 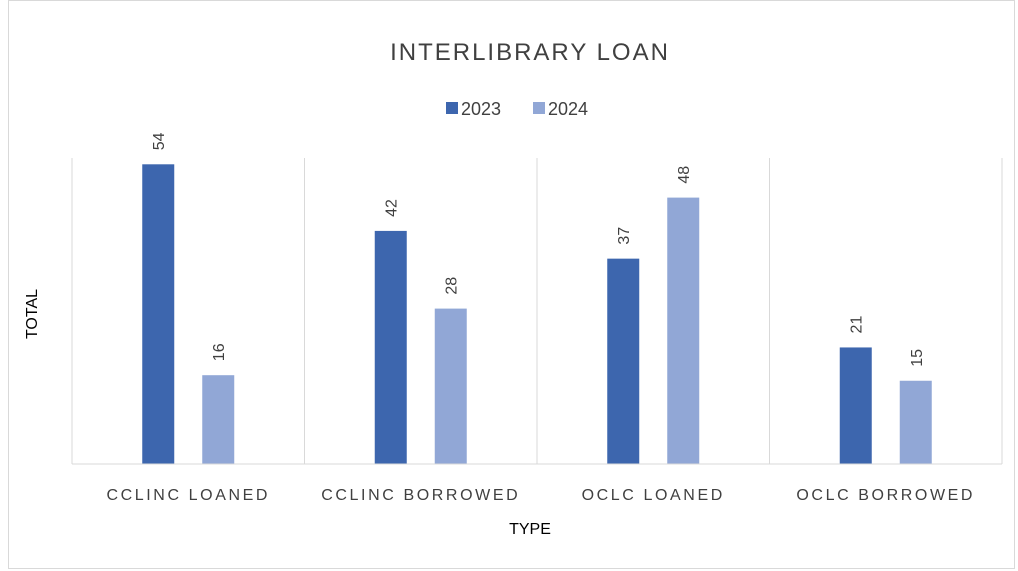 What do you see at coordinates (917, 358) in the screenshot?
I see `data-label: 15` at bounding box center [917, 358].